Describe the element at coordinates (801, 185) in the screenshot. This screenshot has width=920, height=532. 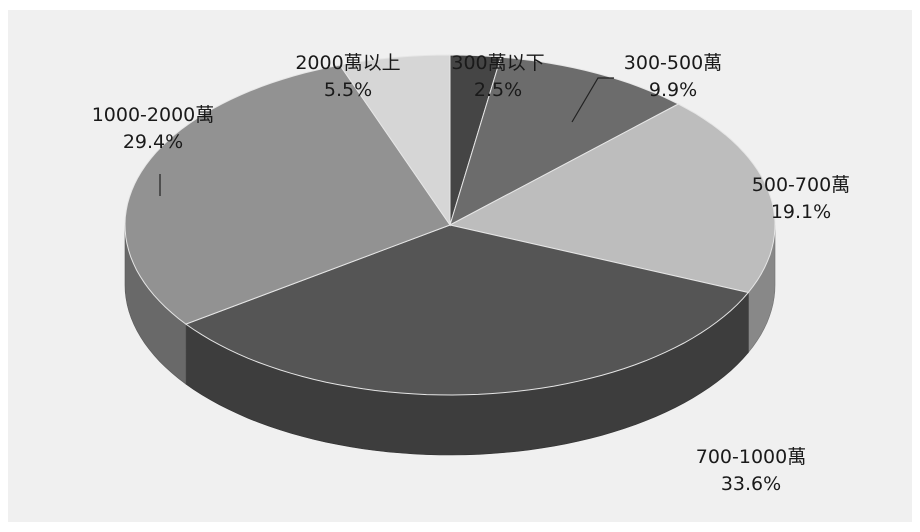
I see `label-500-700-name: 500-700萬` at that location.